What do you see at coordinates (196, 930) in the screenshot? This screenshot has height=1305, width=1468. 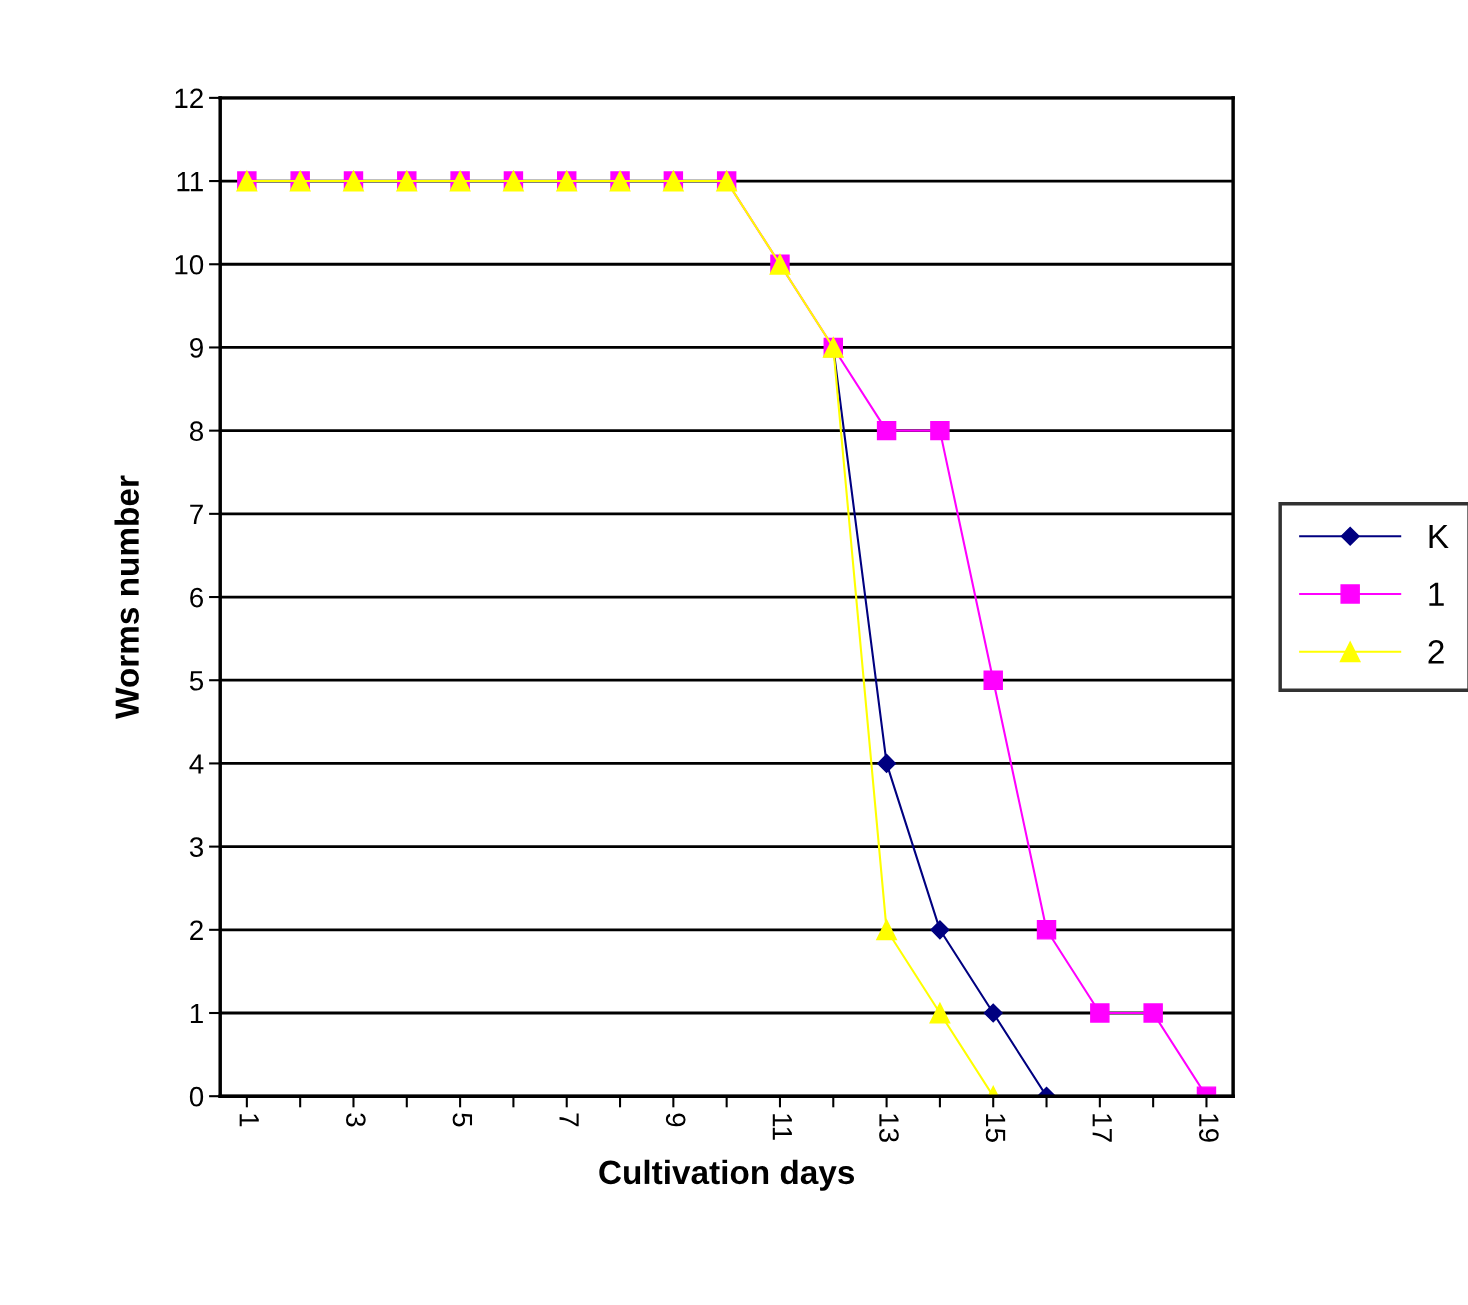 I see `y-tick-label: 2` at bounding box center [196, 930].